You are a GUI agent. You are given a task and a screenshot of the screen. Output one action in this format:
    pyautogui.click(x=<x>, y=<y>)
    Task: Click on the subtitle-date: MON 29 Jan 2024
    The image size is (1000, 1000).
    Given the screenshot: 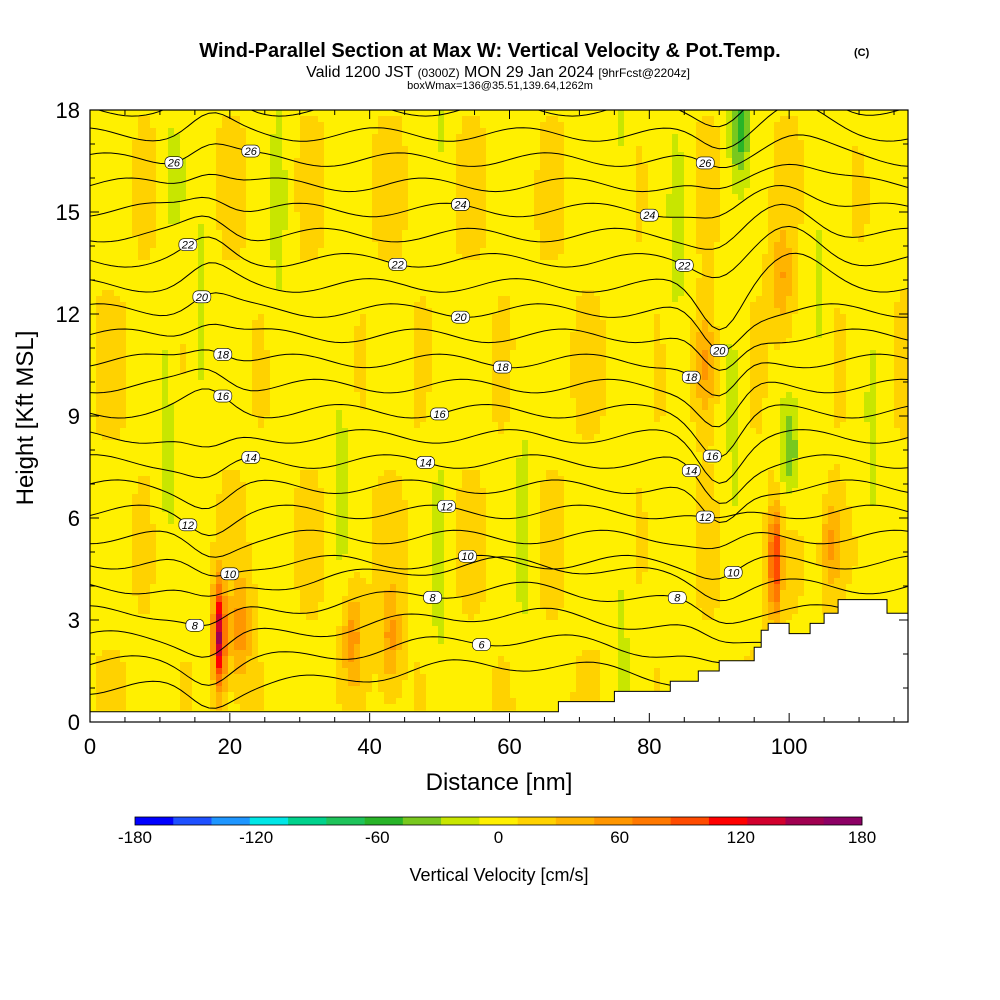 What is the action you would take?
    pyautogui.click(x=529, y=72)
    